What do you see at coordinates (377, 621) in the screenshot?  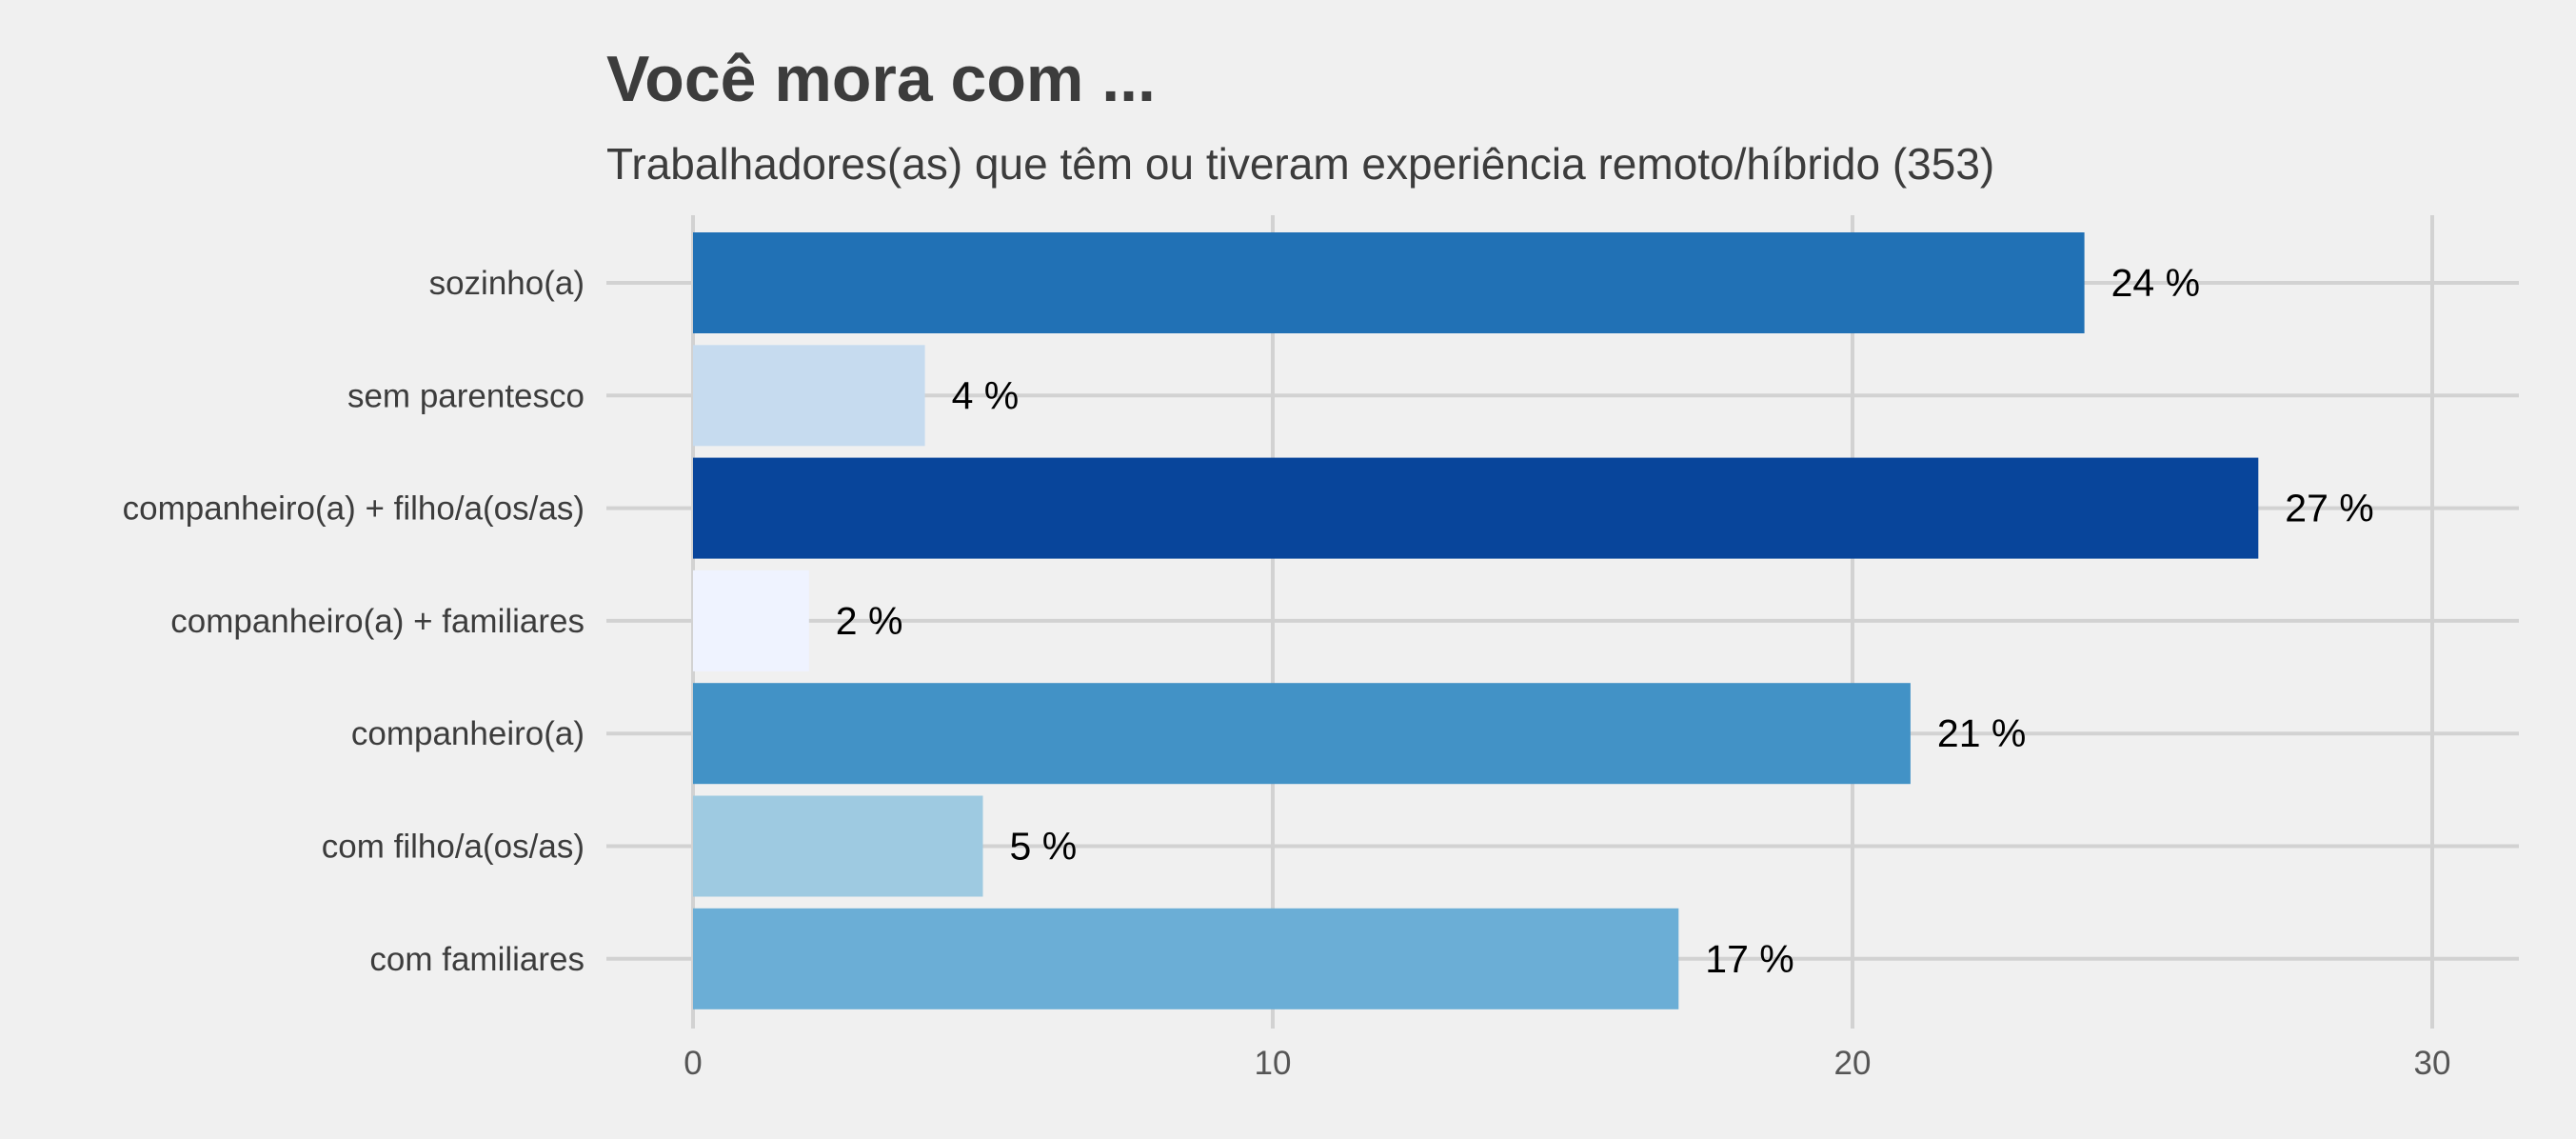 I see `category-label: companheiro(a) + familiares` at bounding box center [377, 621].